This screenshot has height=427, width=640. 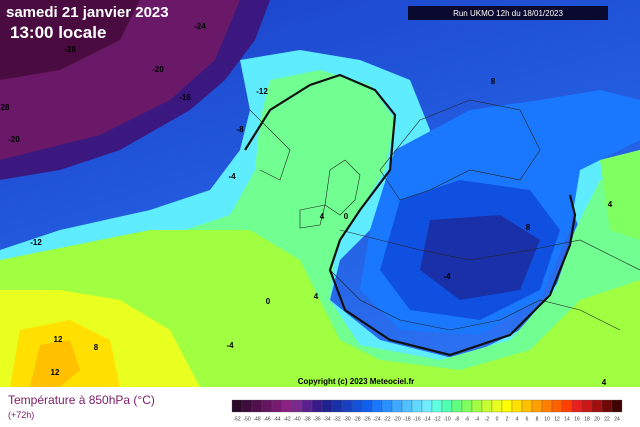 I want to click on scale-label: 18, so click(x=587, y=419).